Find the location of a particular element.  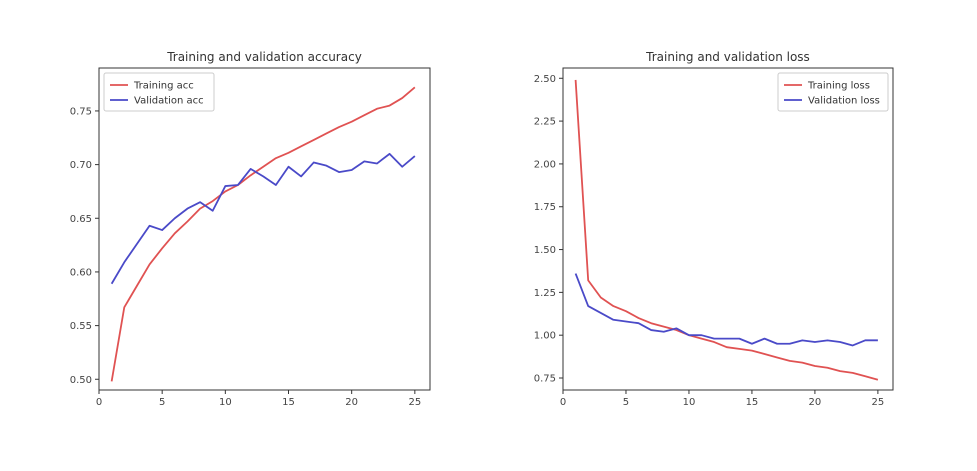

loss-x-tick-label: 10 is located at coordinates (689, 402).